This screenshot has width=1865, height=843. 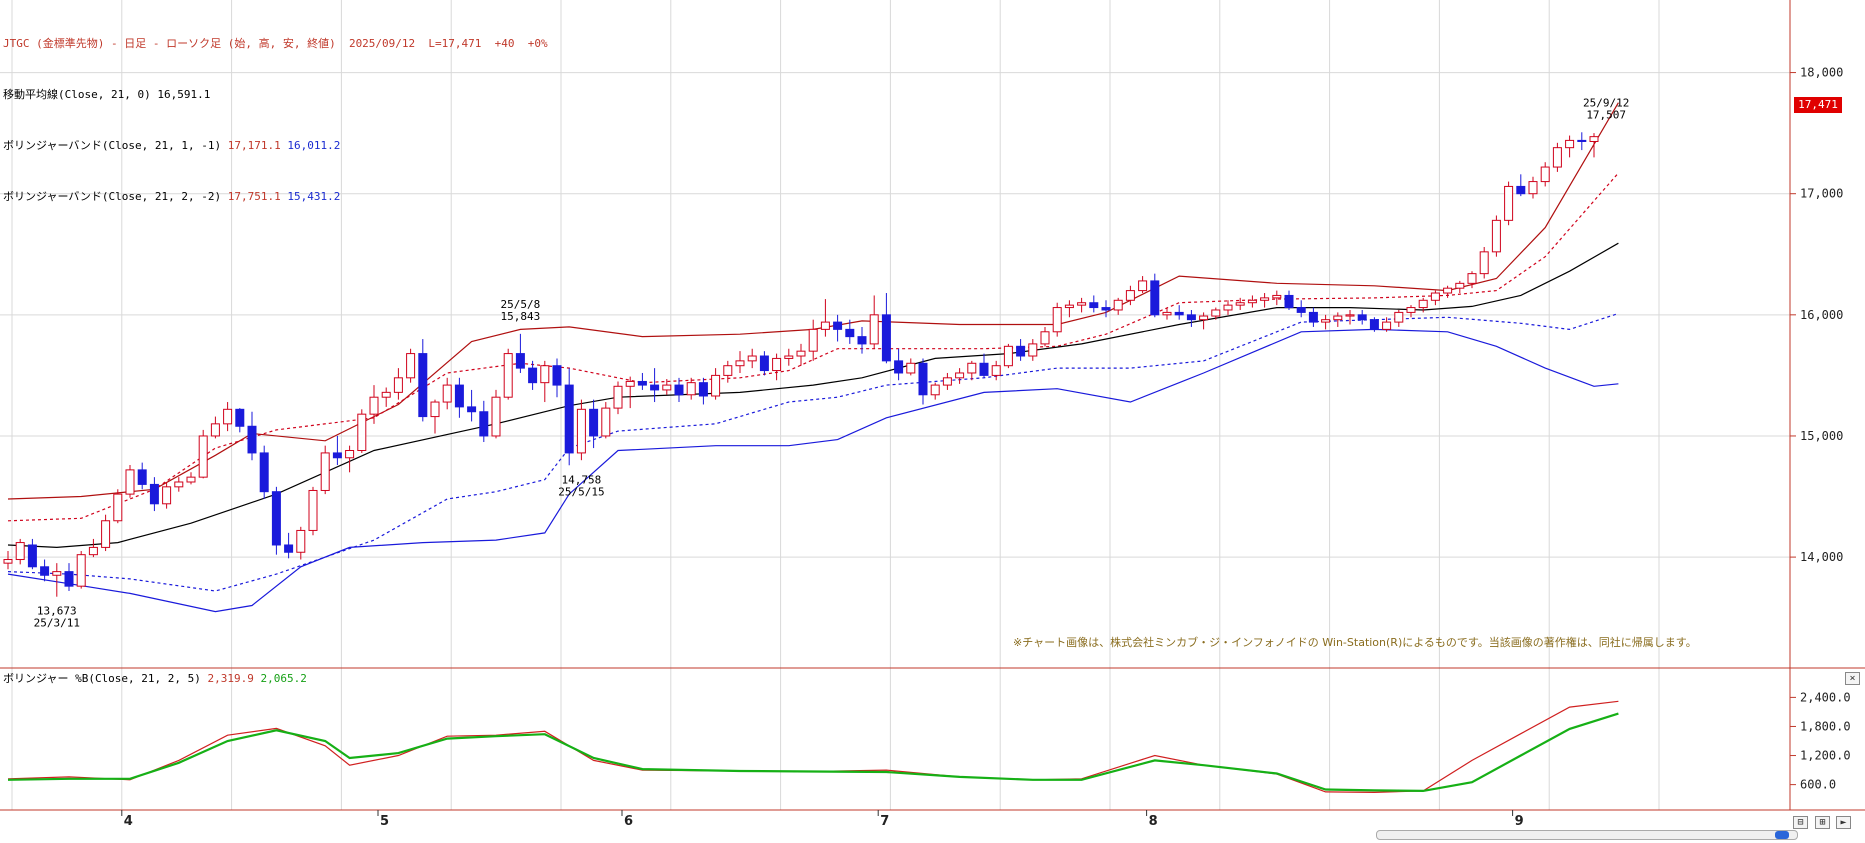 What do you see at coordinates (1606, 102) in the screenshot?
I see `annotation-label: 25/9/12` at bounding box center [1606, 102].